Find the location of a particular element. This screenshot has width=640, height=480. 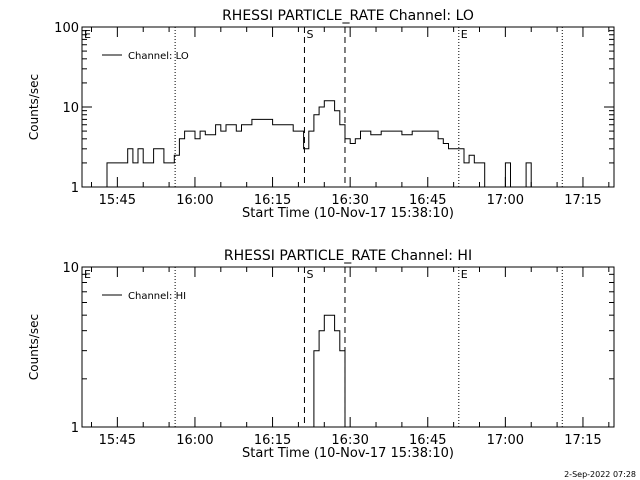

footer-timestamp: 2-Sep-2022 07:28 is located at coordinates (600, 474).